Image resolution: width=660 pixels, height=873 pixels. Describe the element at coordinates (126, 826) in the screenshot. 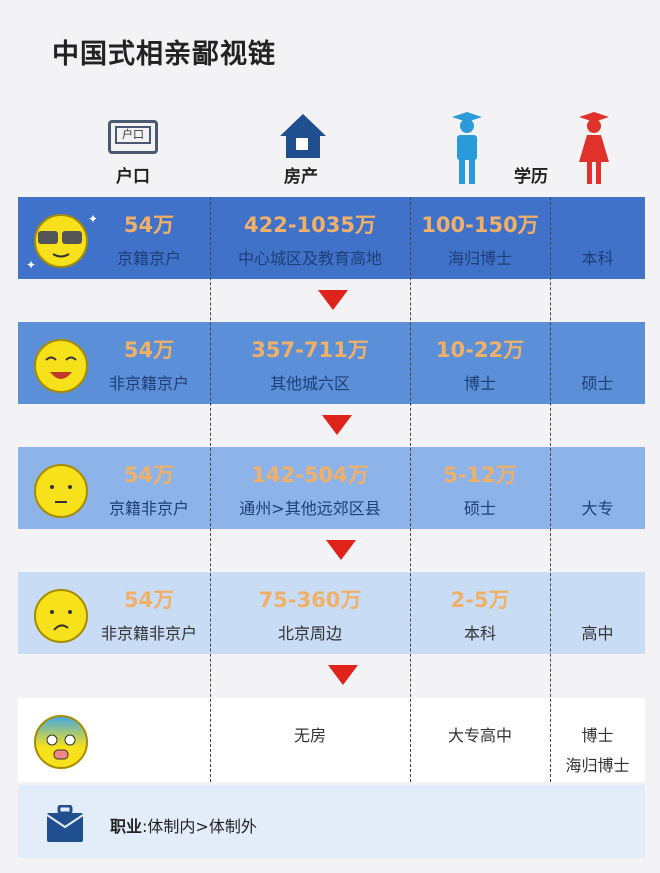

I see `occupation-label: 职业` at that location.